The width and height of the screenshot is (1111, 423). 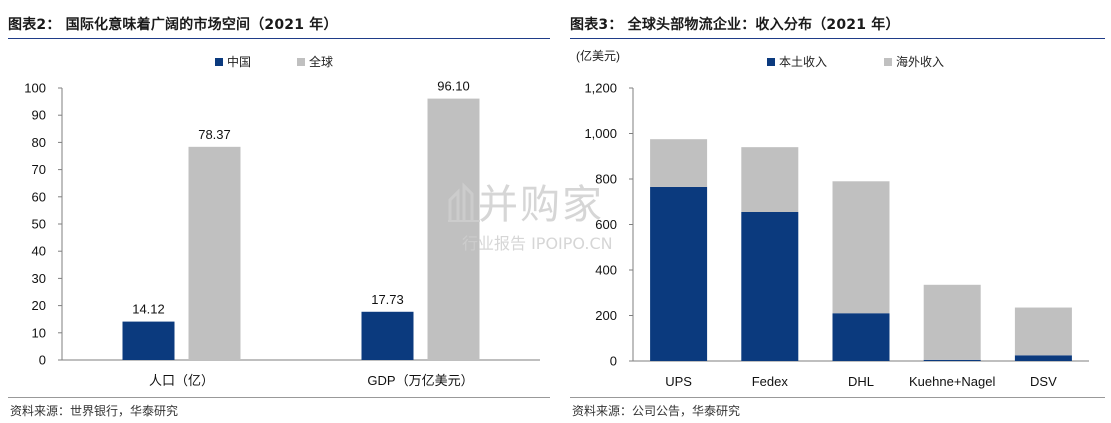 I want to click on y-tick-label: 800, so click(x=606, y=179).